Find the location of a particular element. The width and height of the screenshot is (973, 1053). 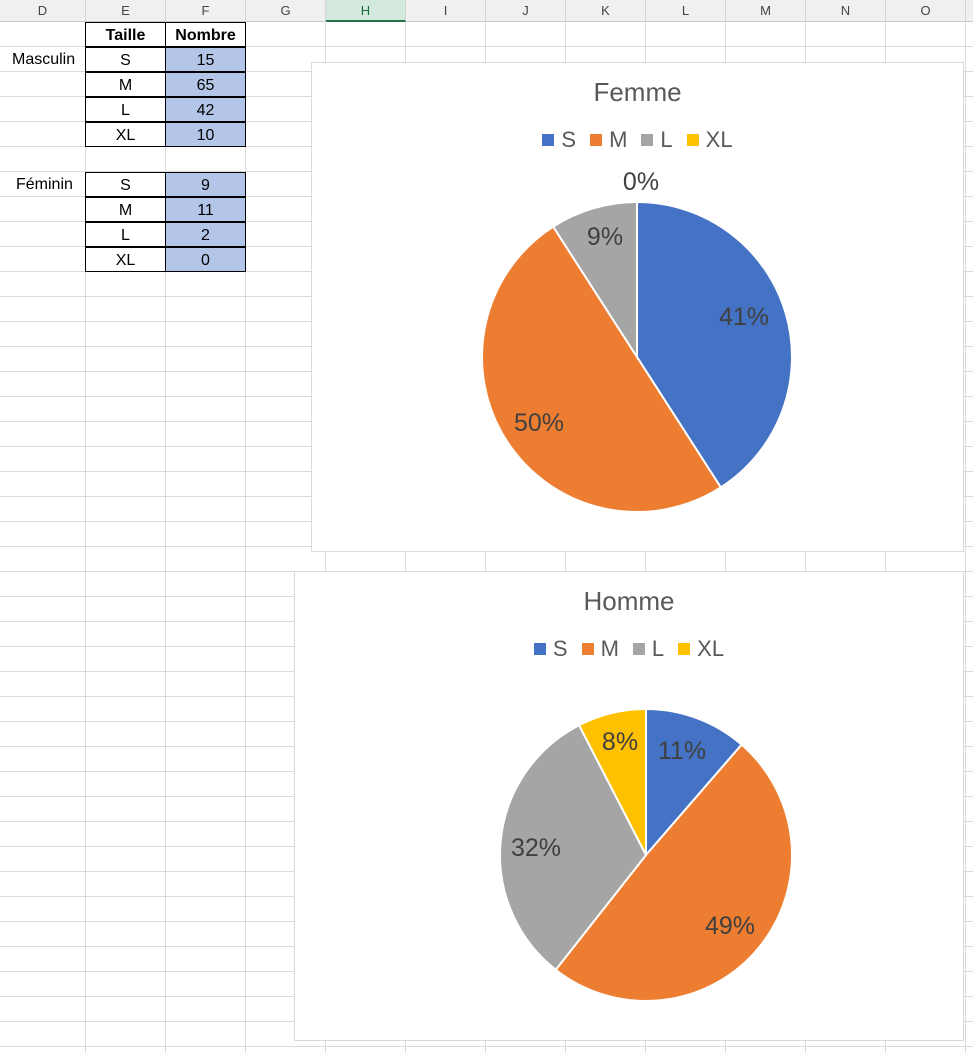

masc-nombre-m: 65 is located at coordinates (205, 84).